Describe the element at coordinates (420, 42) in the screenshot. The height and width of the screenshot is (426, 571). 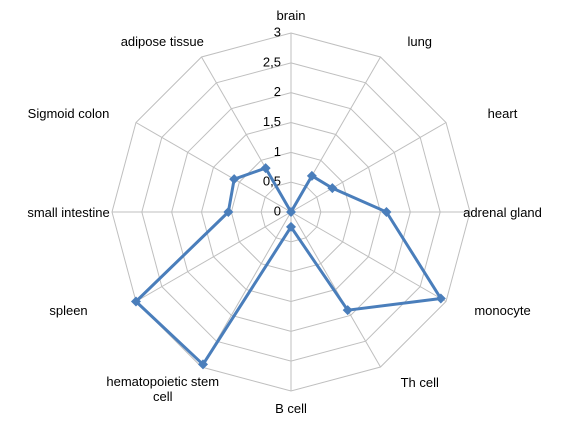
I see `category-label: lung` at that location.